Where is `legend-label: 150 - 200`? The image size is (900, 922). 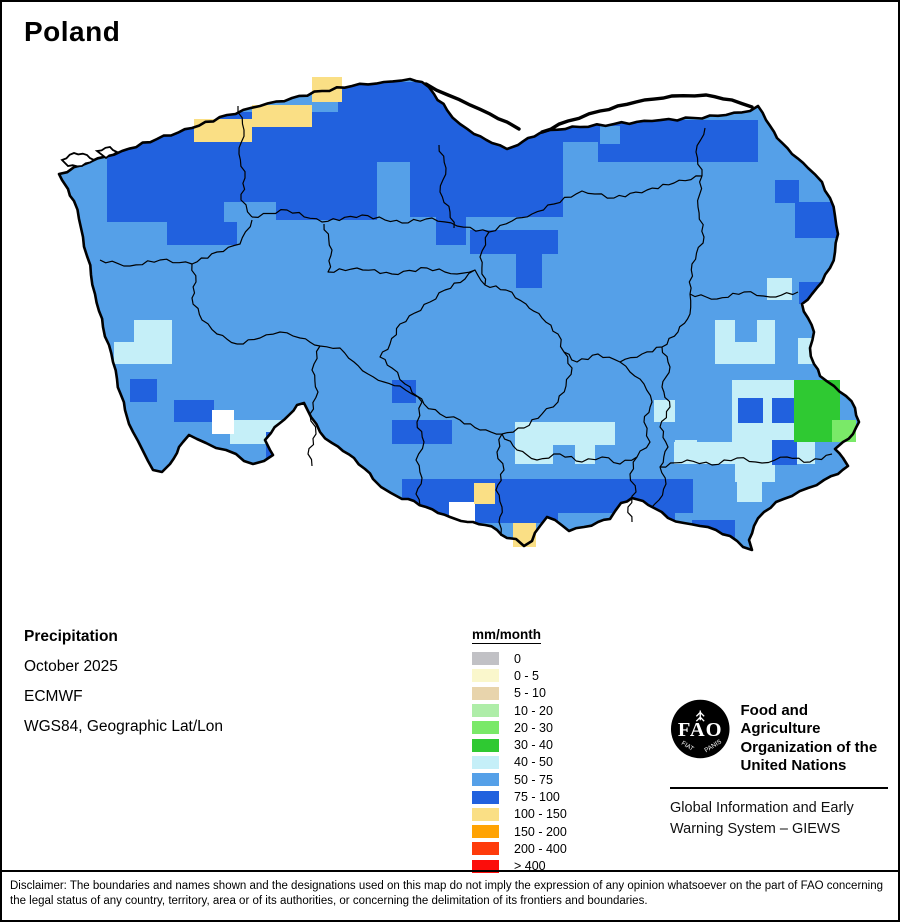
legend-label: 150 - 200 is located at coordinates (540, 831).